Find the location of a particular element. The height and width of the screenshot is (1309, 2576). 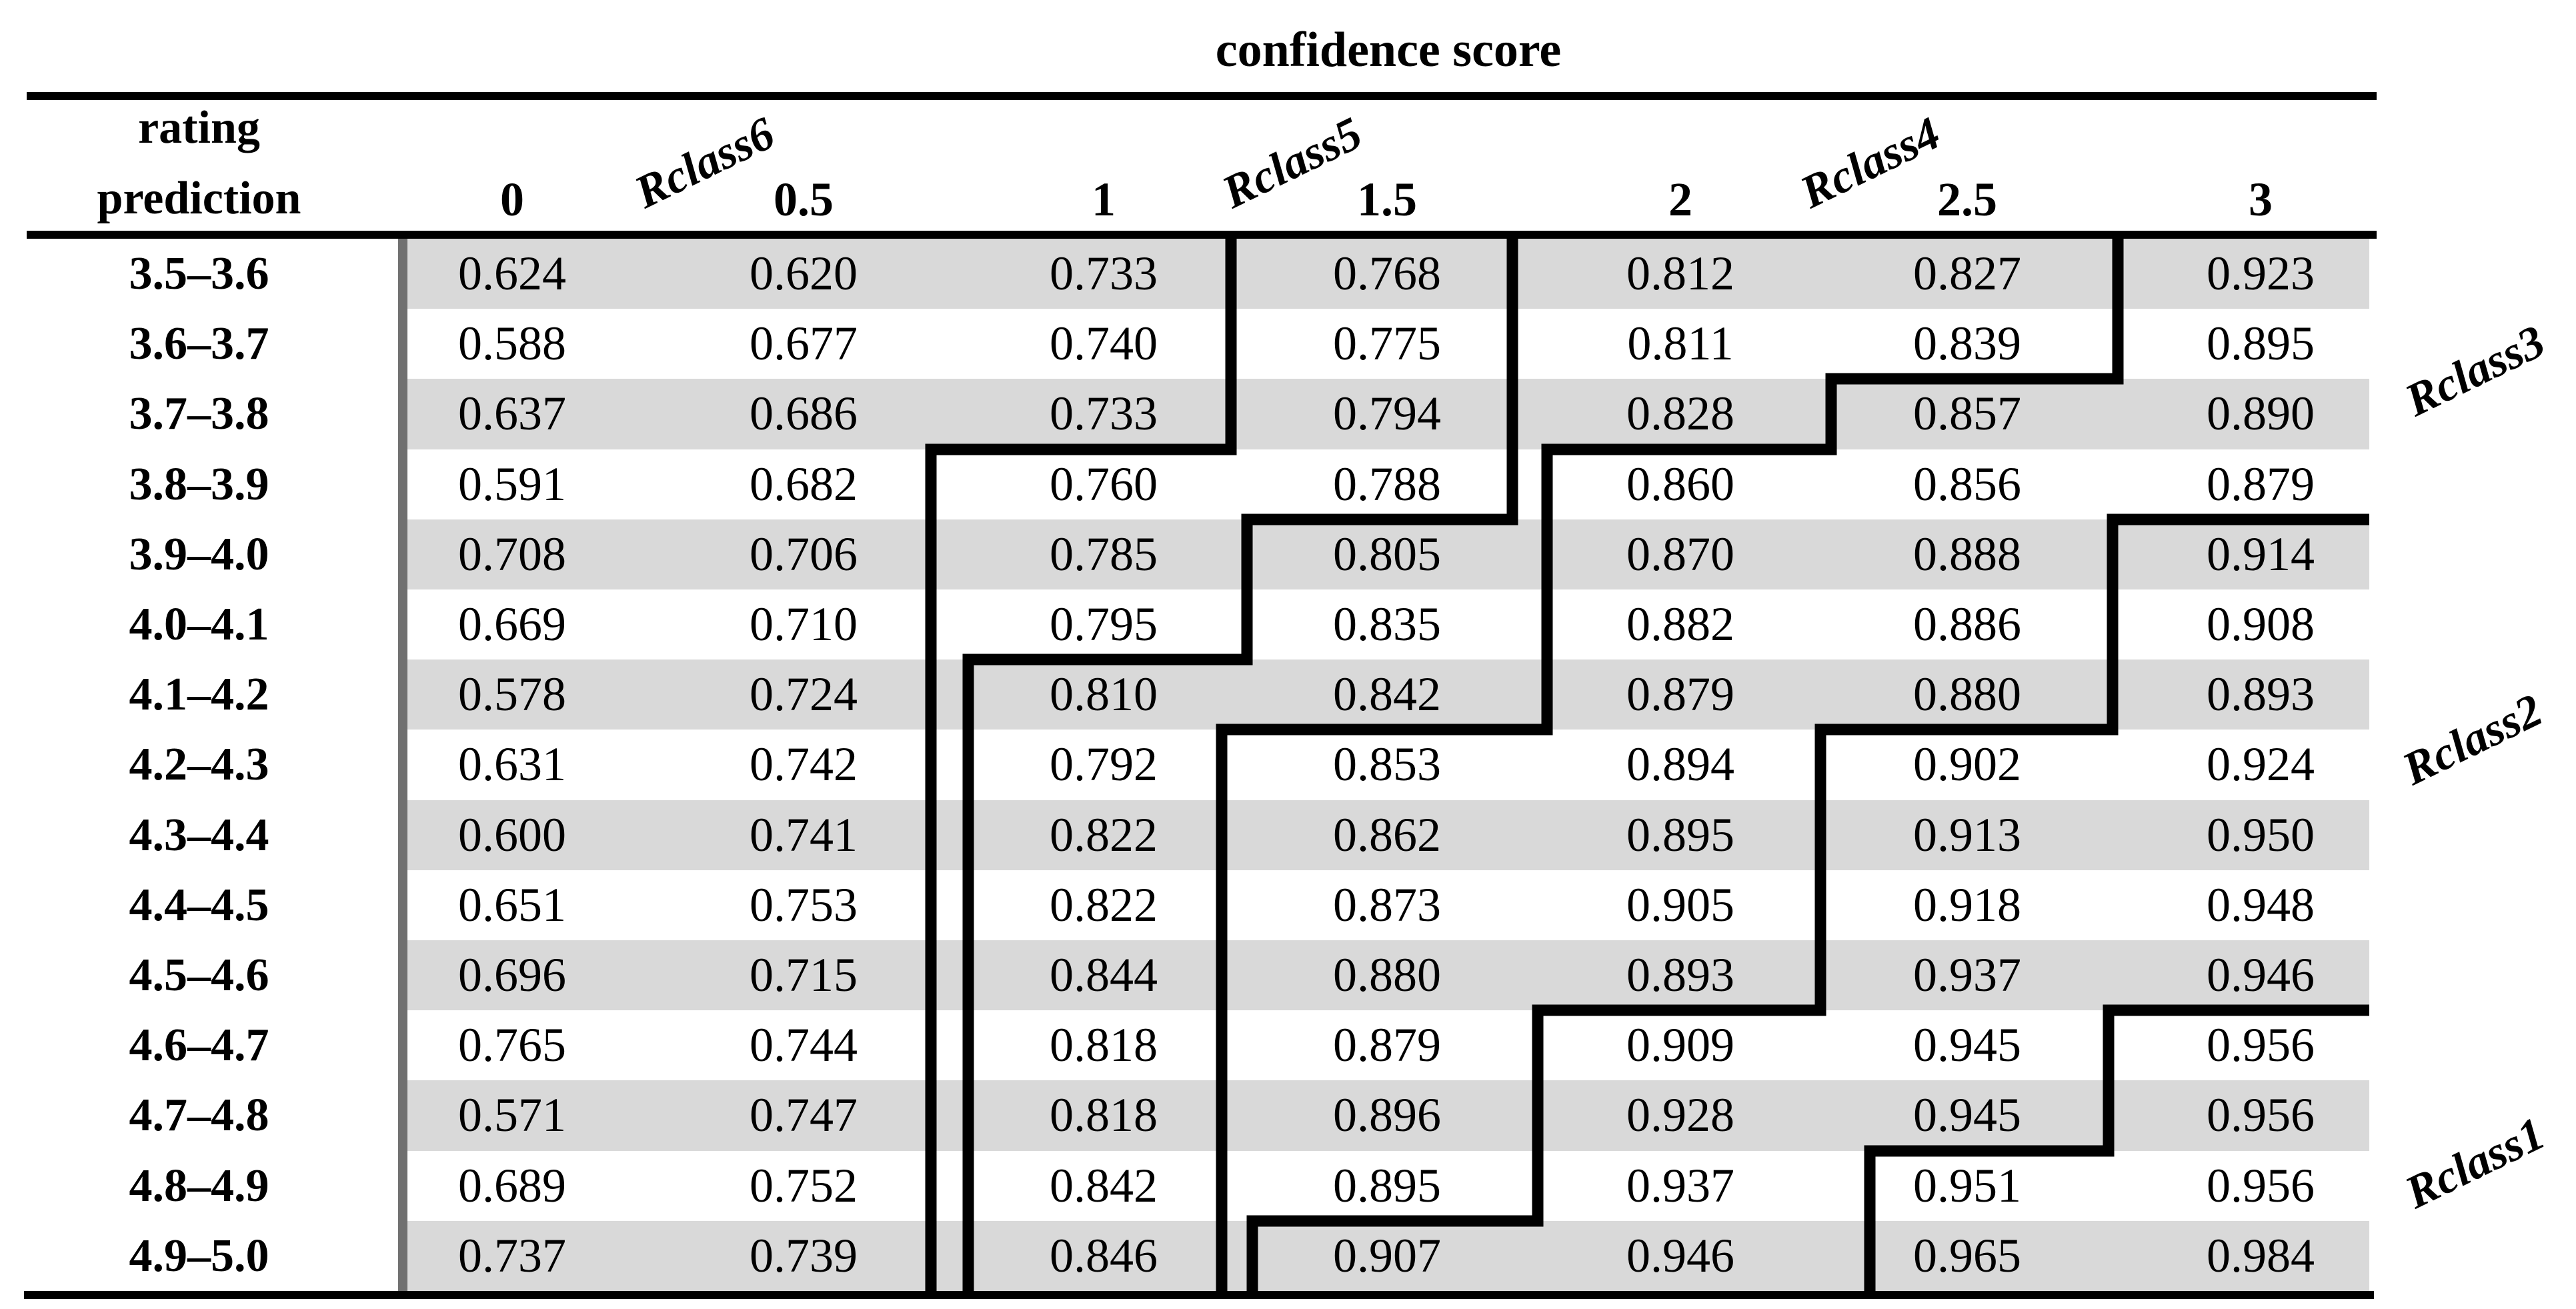

row-label: 4.5–4.6 is located at coordinates (199, 975).